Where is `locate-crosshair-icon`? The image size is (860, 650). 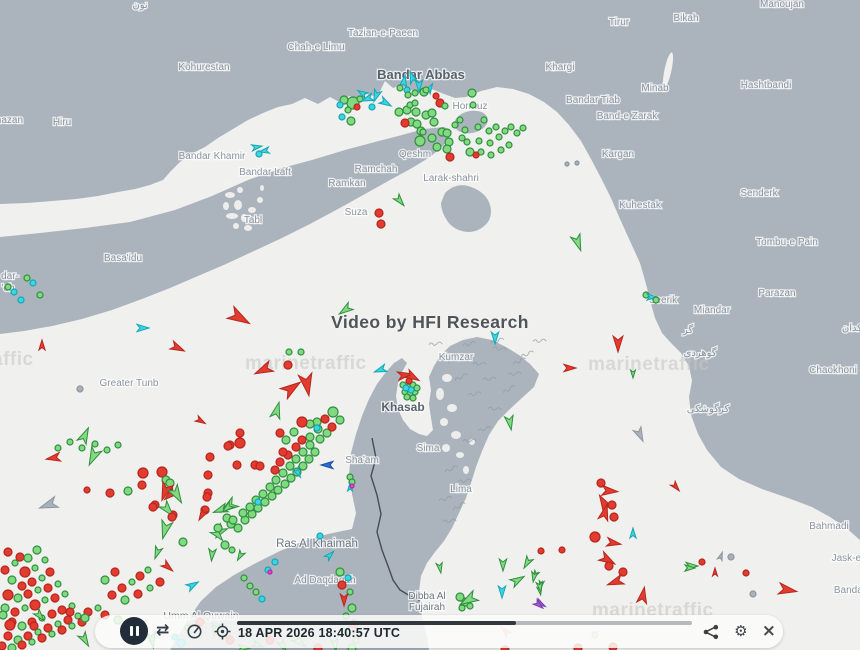
locate-crosshair-icon is located at coordinates (222, 631).